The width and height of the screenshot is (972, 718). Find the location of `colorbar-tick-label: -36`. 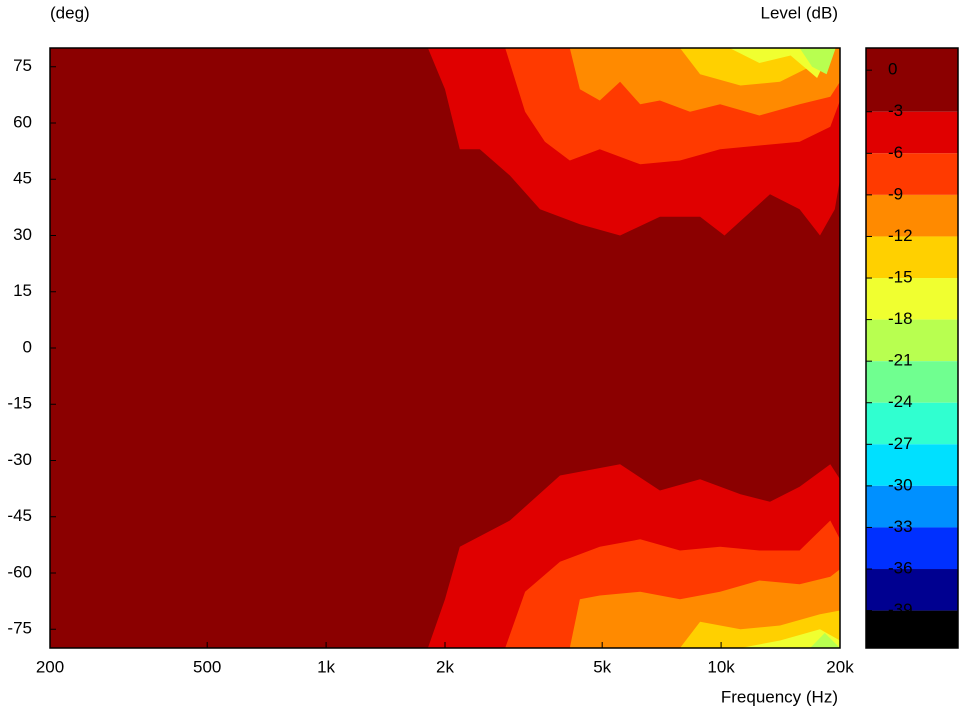

colorbar-tick-label: -36 is located at coordinates (900, 568).